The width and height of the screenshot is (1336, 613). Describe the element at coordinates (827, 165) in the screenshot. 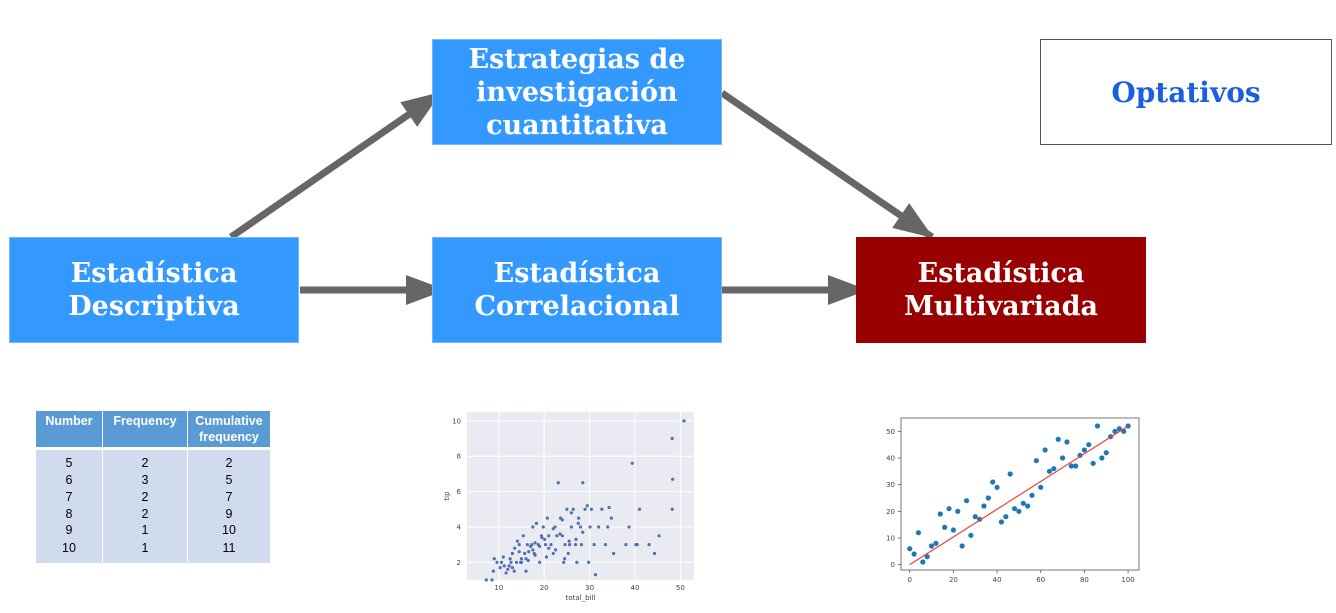

I see `arrow-estrategias-to-multivariada` at that location.